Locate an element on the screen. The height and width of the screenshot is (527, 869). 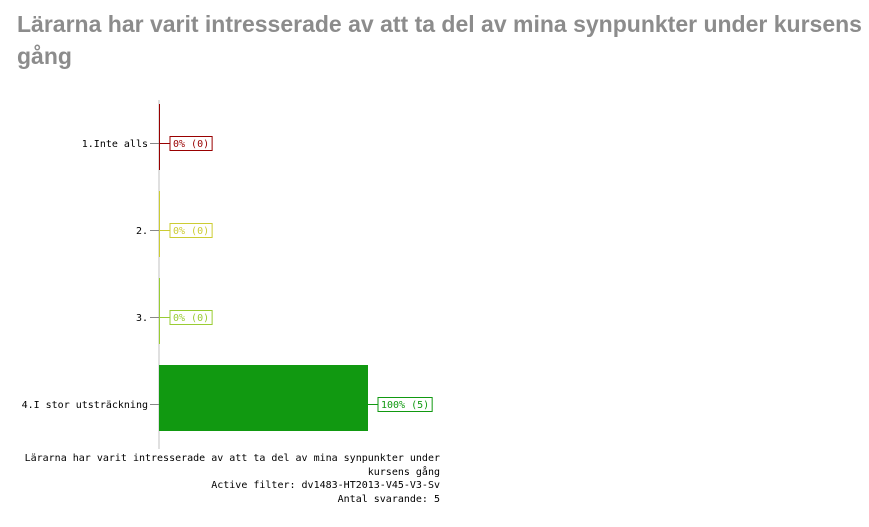
category-label-3: 3. is located at coordinates (142, 318).